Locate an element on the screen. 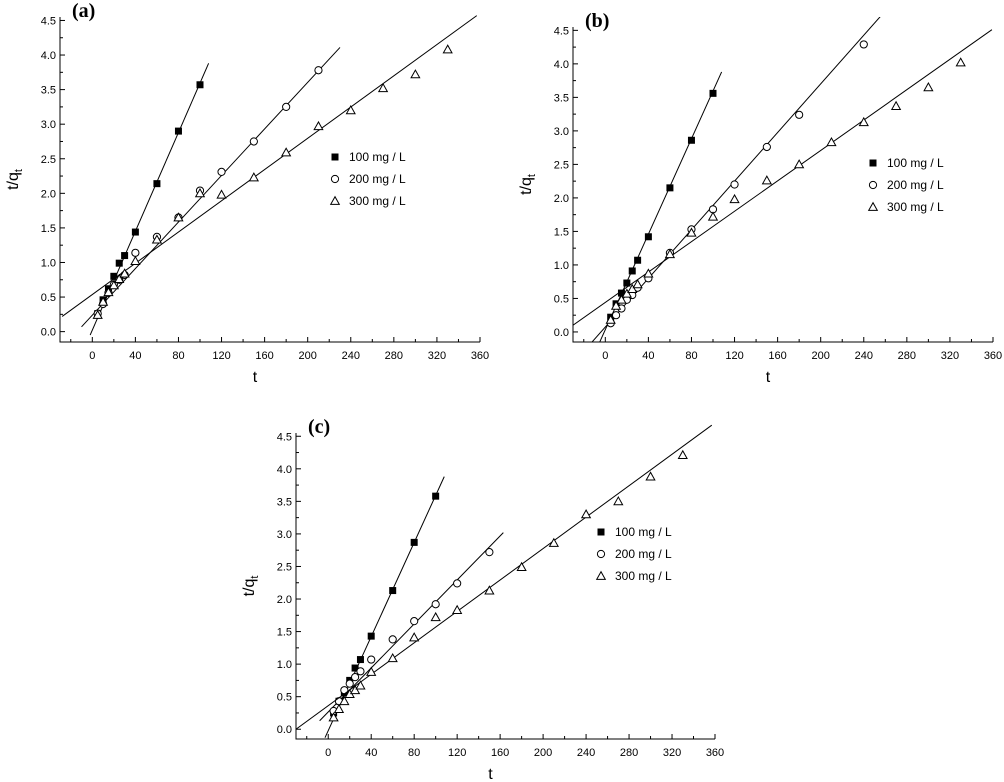 This screenshot has height=782, width=1004. series-circle-c is located at coordinates (411, 627).